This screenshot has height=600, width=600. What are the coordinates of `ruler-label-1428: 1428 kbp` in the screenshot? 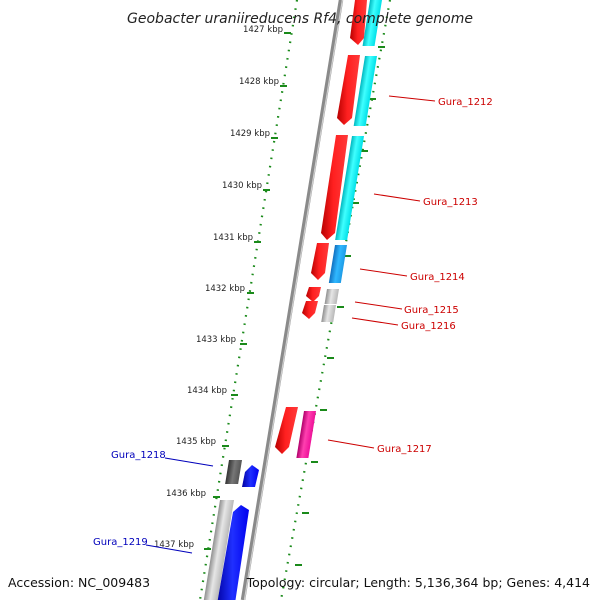 It's located at (259, 82).